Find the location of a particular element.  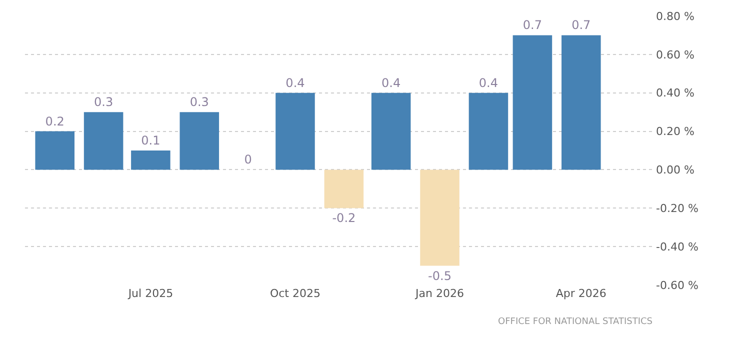

x-tick-label: Jan 2026 is located at coordinates (439, 293).